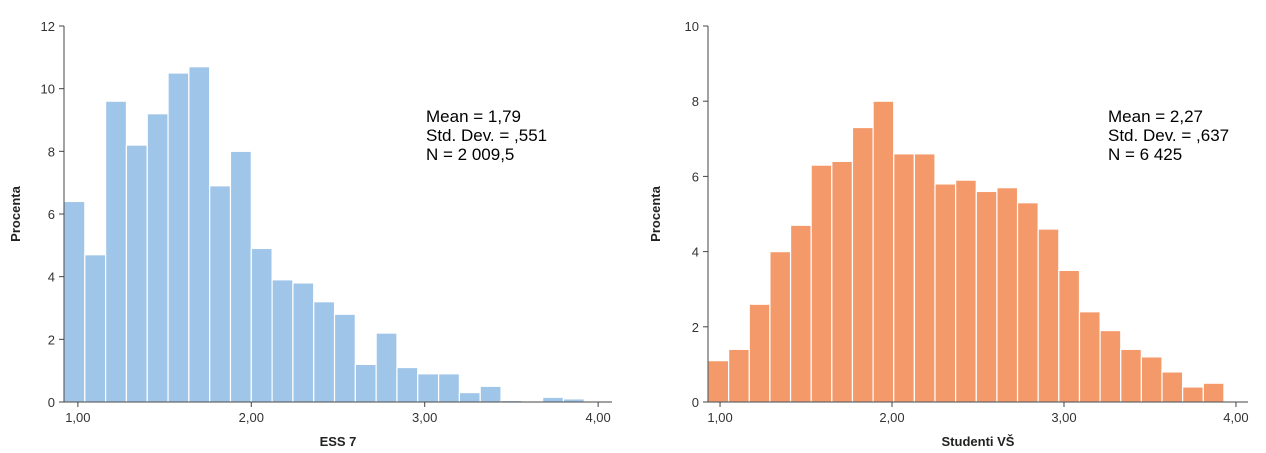 This screenshot has height=453, width=1266. I want to click on chart-0-y-tick-label-6: 12, so click(48, 26).